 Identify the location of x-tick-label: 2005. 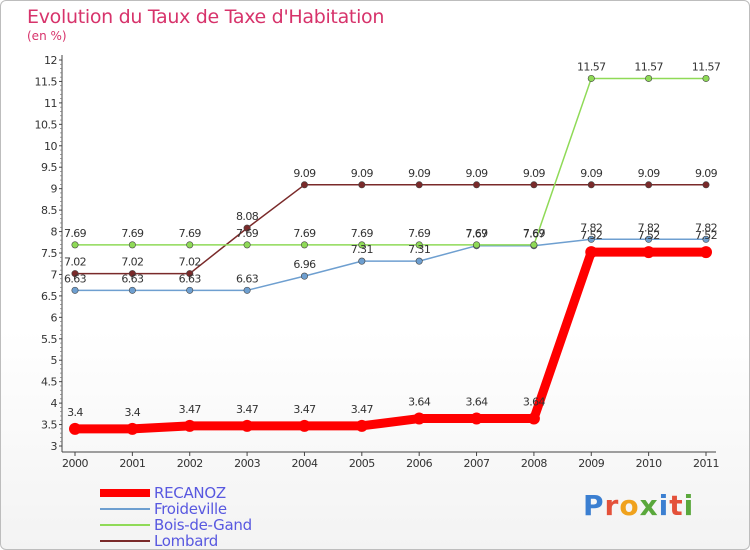
(362, 463).